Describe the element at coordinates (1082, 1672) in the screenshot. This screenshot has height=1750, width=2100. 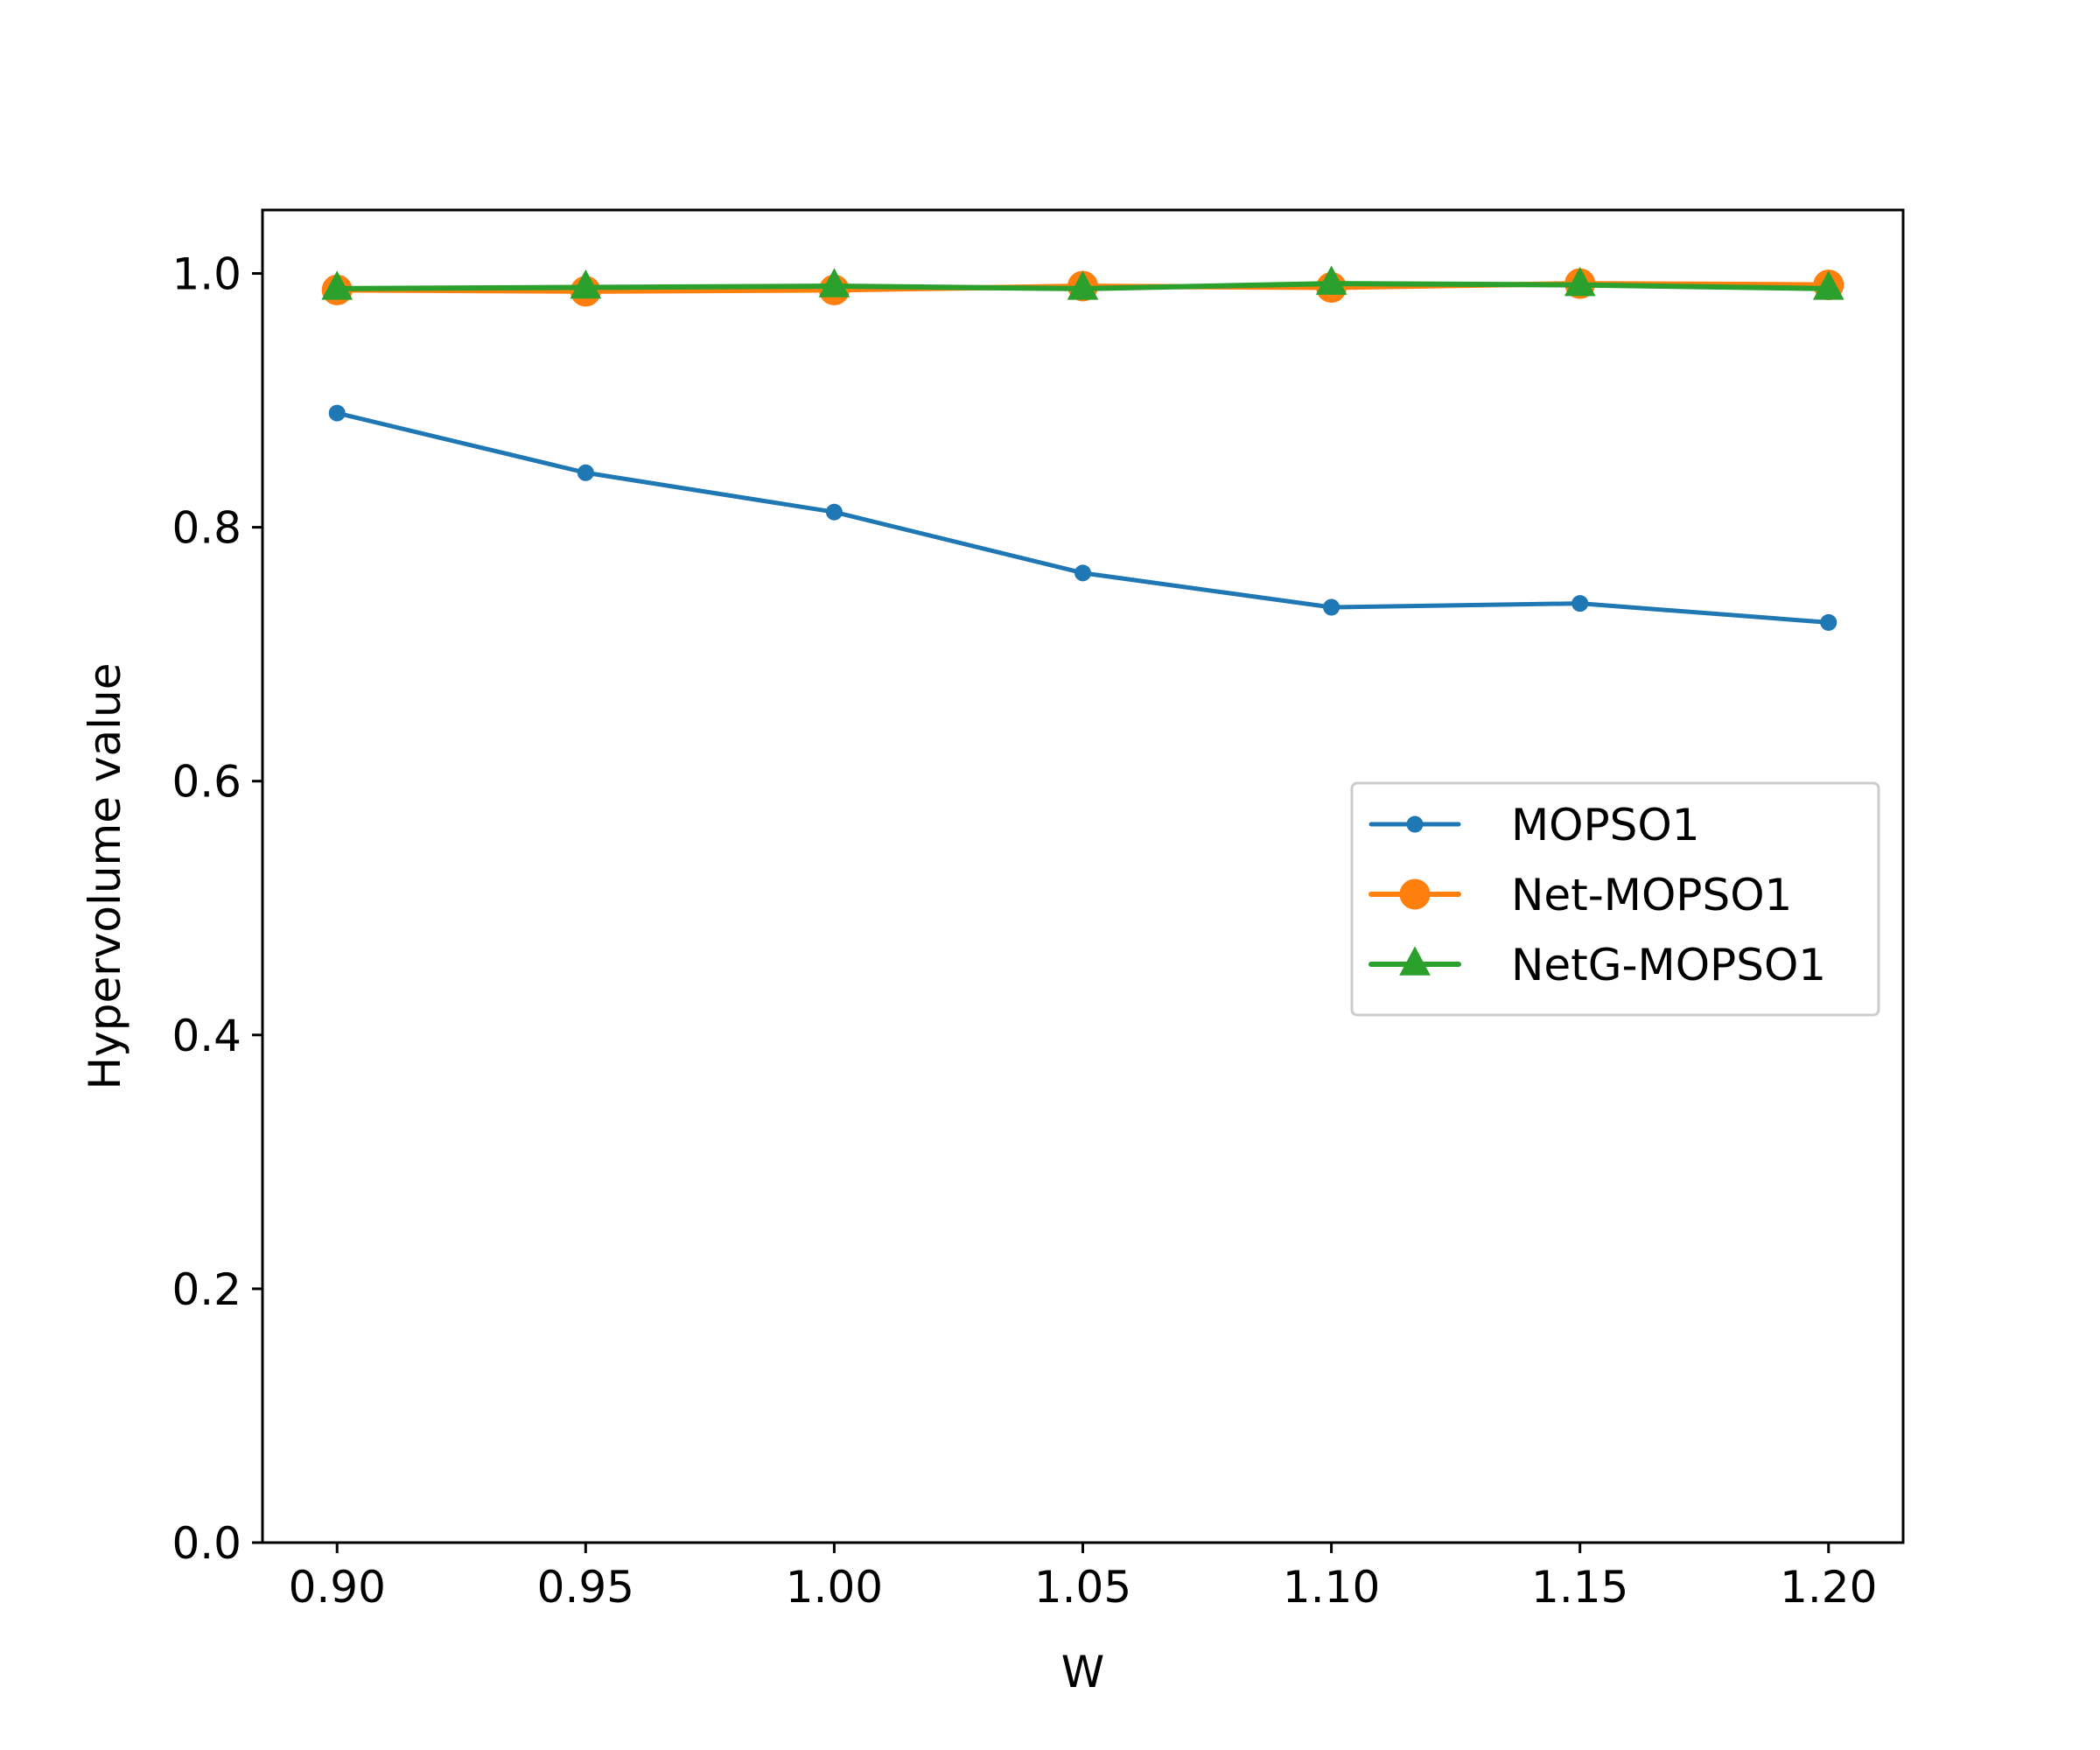
I see `x-axis-label: W` at that location.